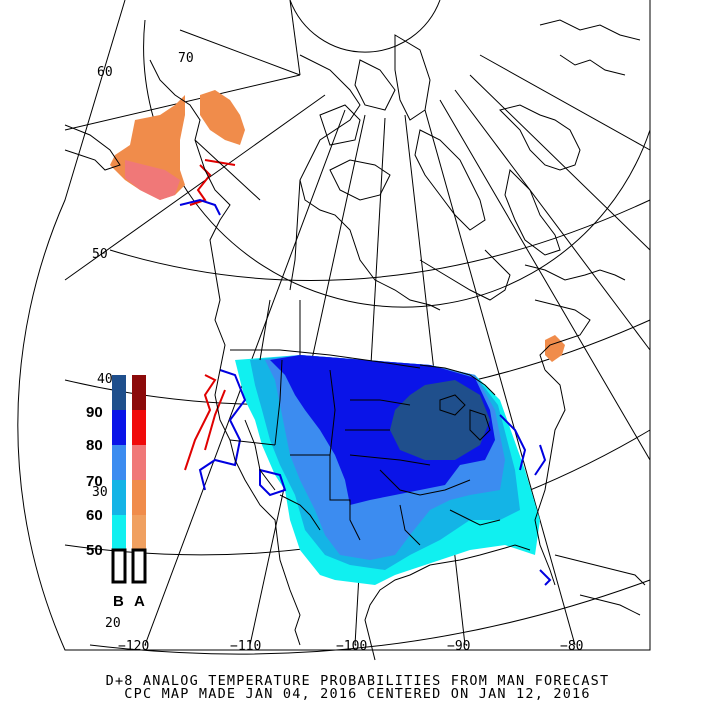 Image resolution: width=715 pixels, height=715 pixels. What do you see at coordinates (222, 117) in the screenshot?
I see `above-alaska-east` at bounding box center [222, 117].